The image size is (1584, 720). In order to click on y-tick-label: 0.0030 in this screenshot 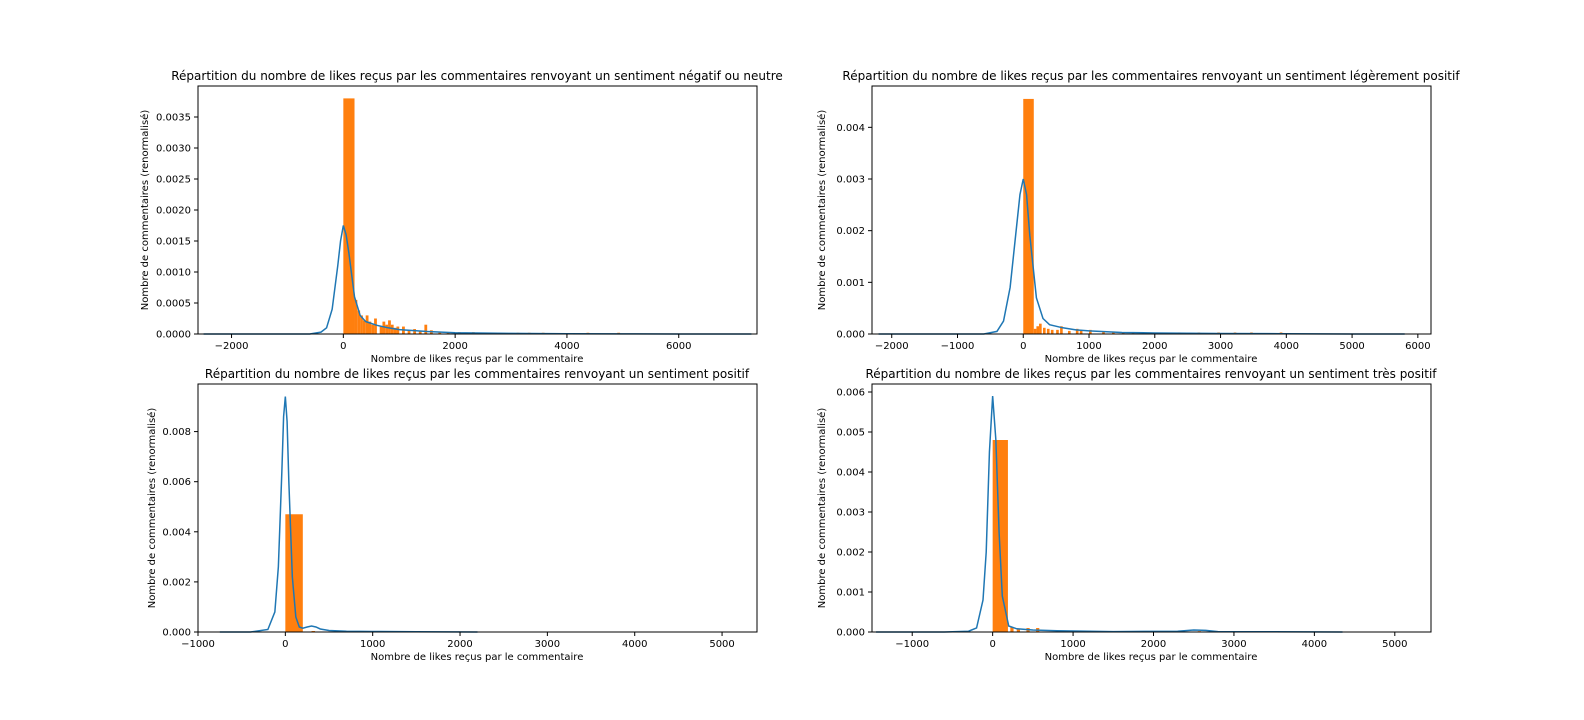, I will do `click(173, 149)`.